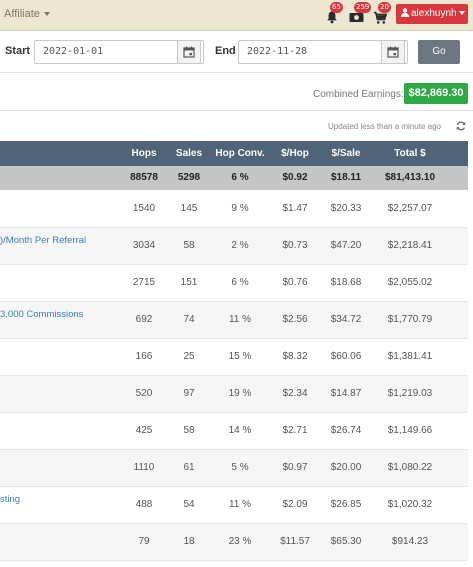  Describe the element at coordinates (410, 430) in the screenshot. I see `cell-total: $1,149.66` at that location.